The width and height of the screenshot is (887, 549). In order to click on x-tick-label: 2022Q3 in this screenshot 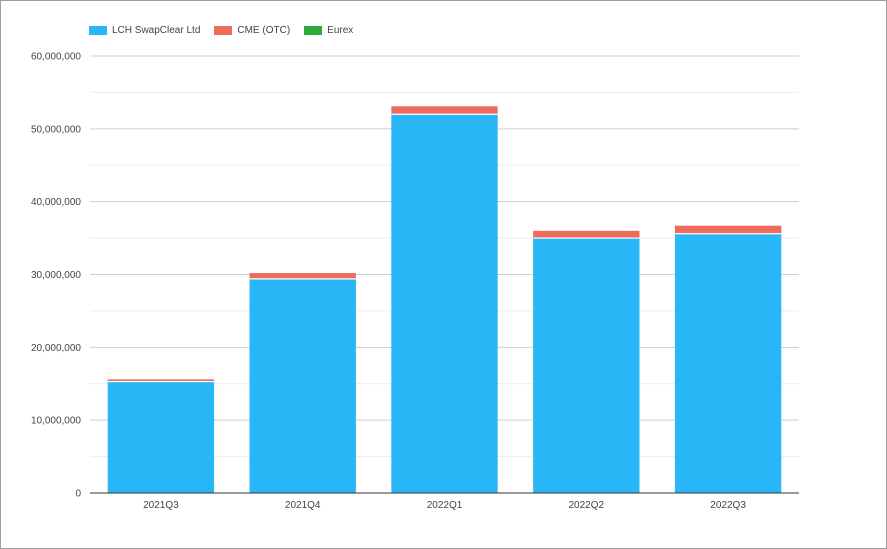, I will do `click(728, 505)`.